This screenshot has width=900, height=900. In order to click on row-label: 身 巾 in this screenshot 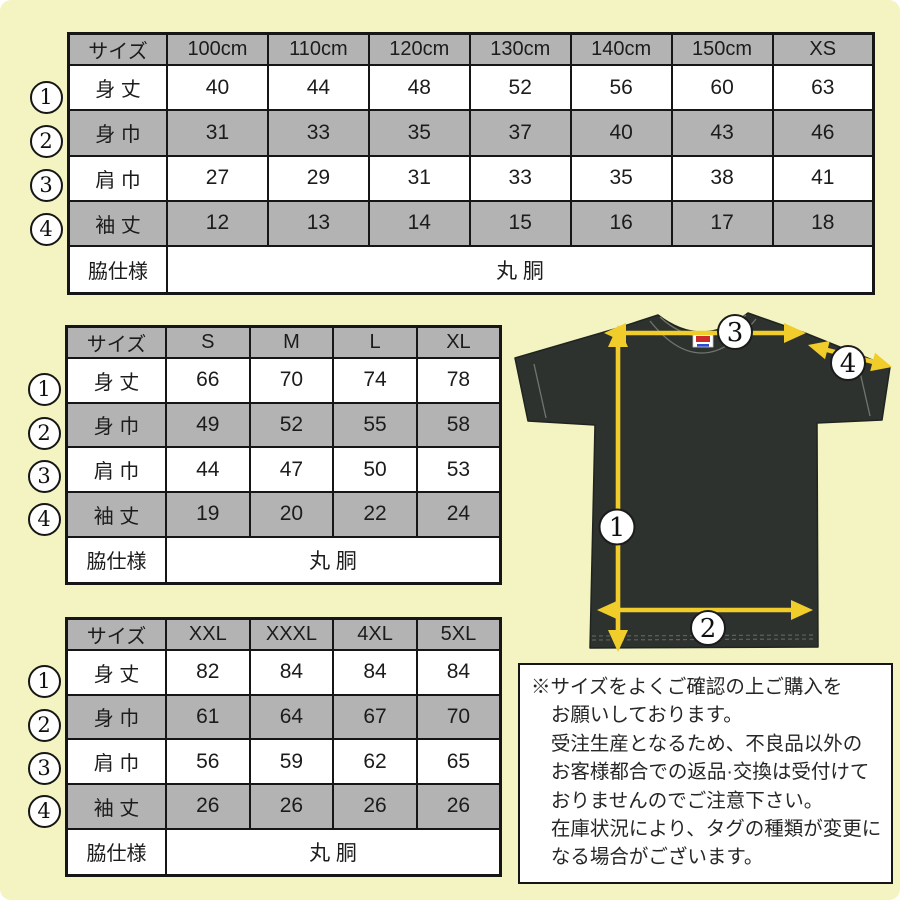, I will do `click(116, 717)`.